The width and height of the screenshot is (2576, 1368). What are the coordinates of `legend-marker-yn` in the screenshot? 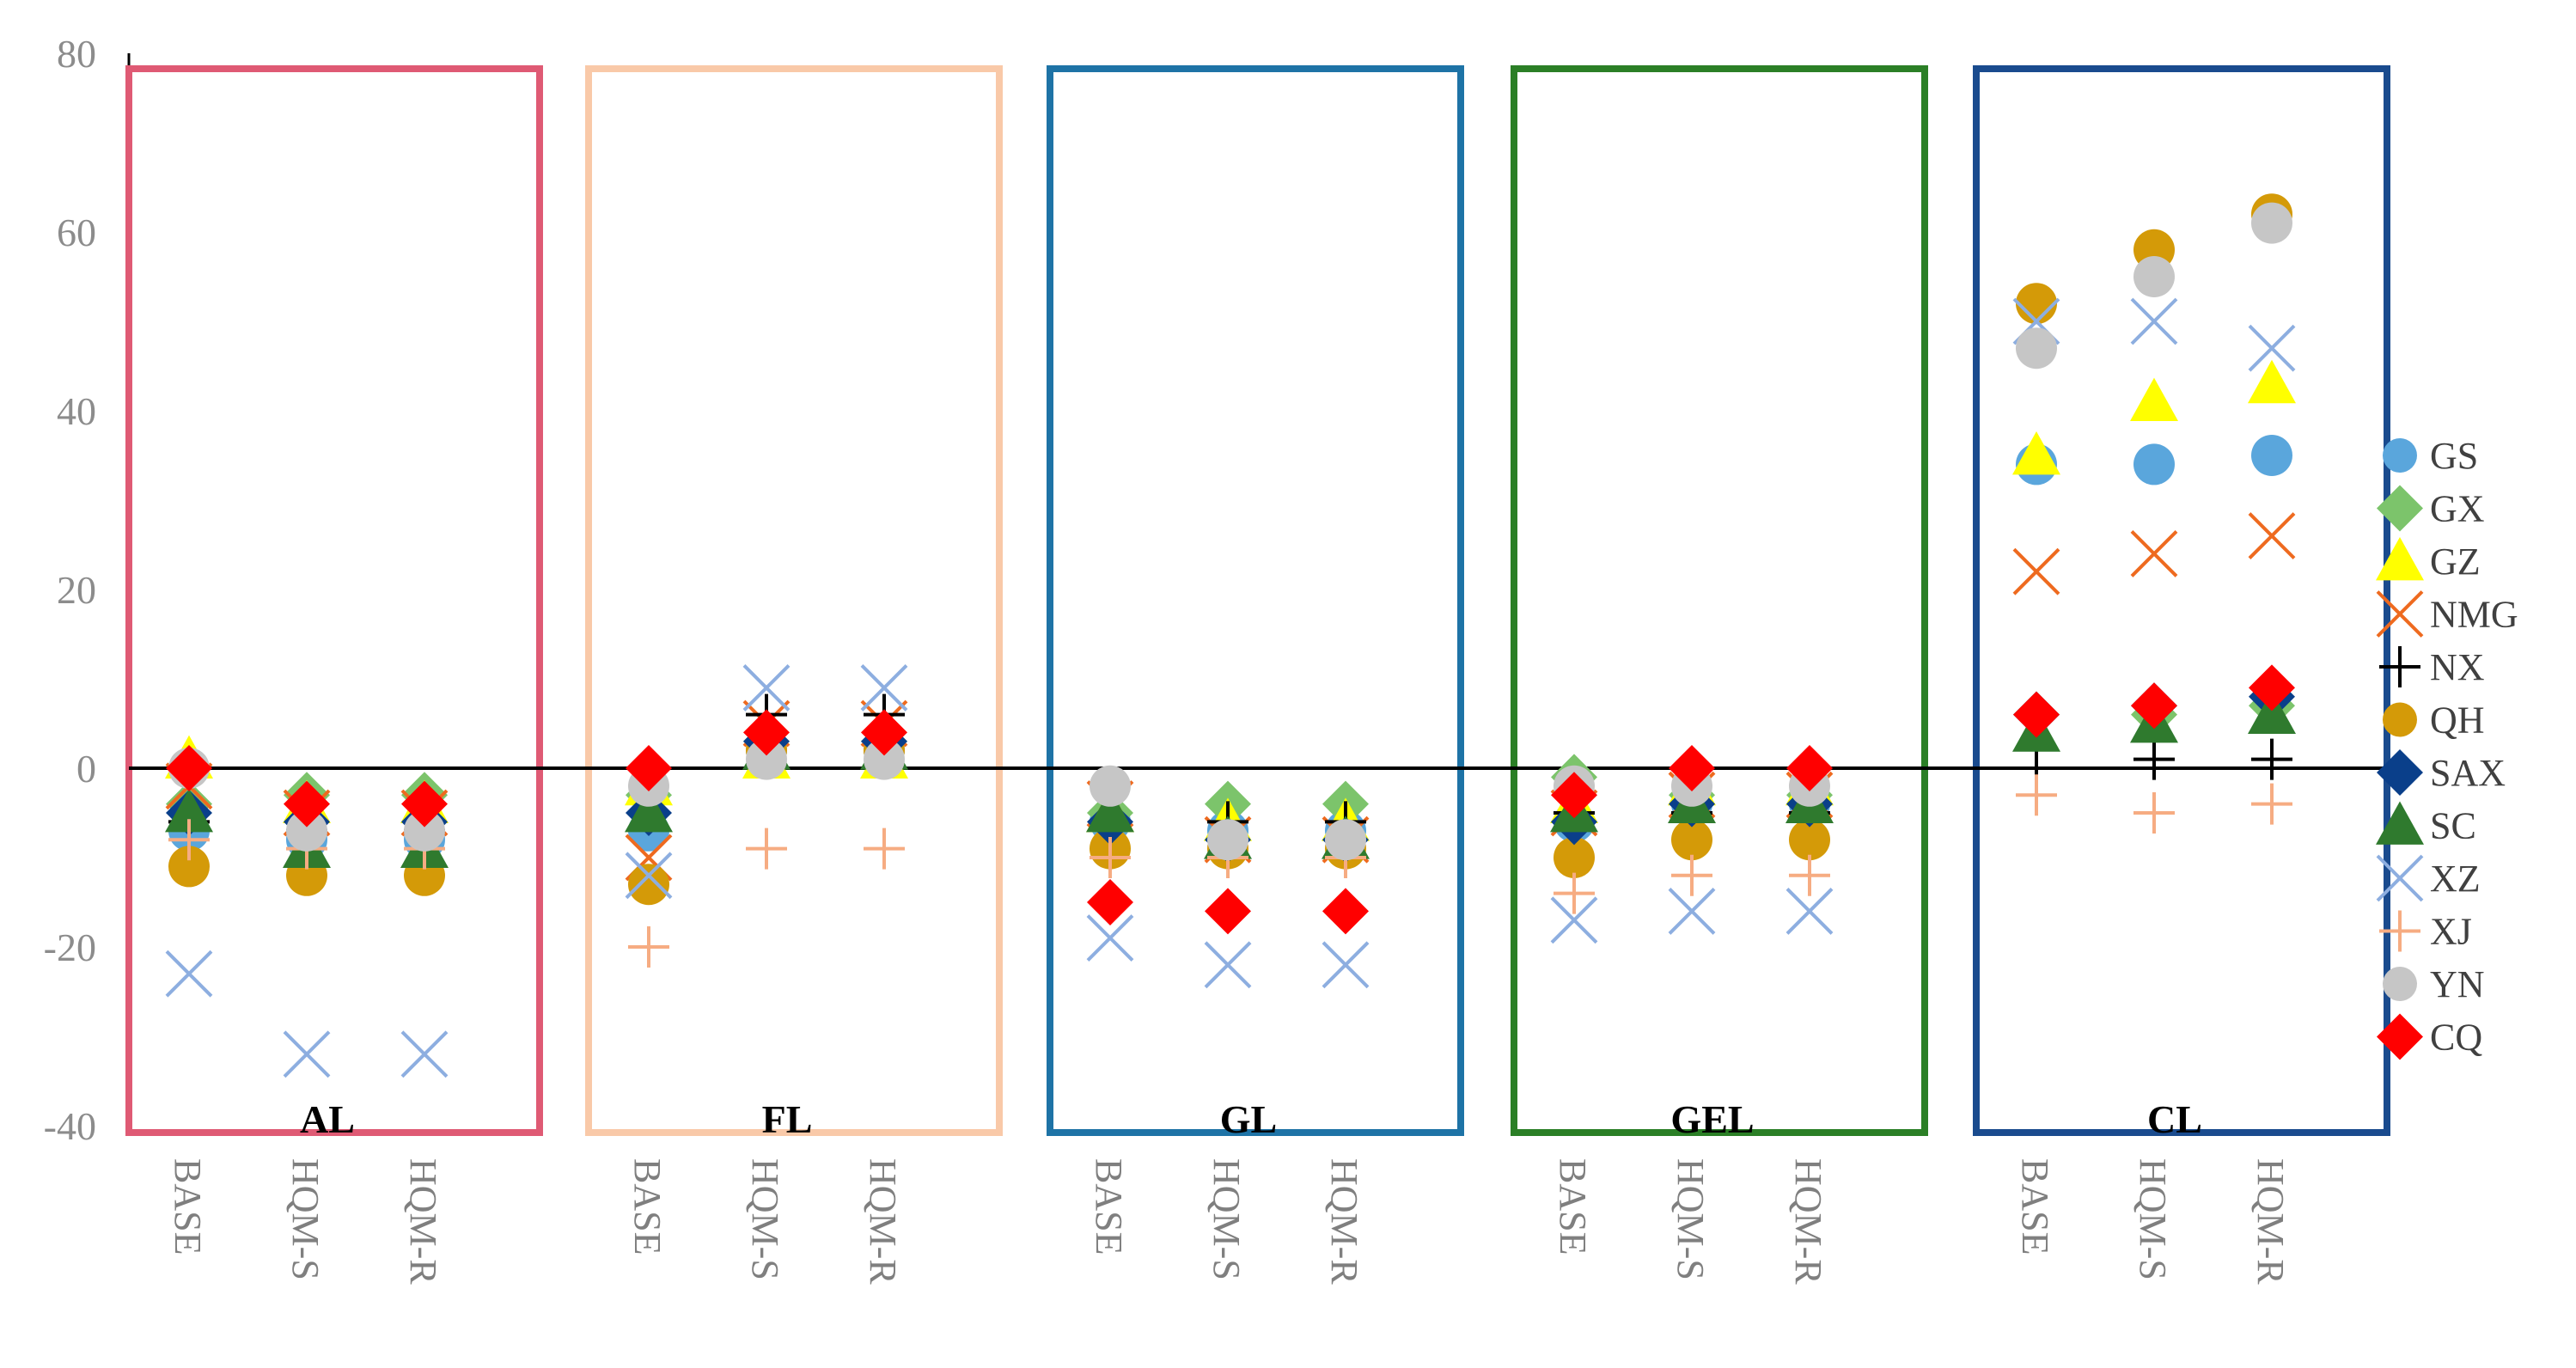 It's located at (2400, 984).